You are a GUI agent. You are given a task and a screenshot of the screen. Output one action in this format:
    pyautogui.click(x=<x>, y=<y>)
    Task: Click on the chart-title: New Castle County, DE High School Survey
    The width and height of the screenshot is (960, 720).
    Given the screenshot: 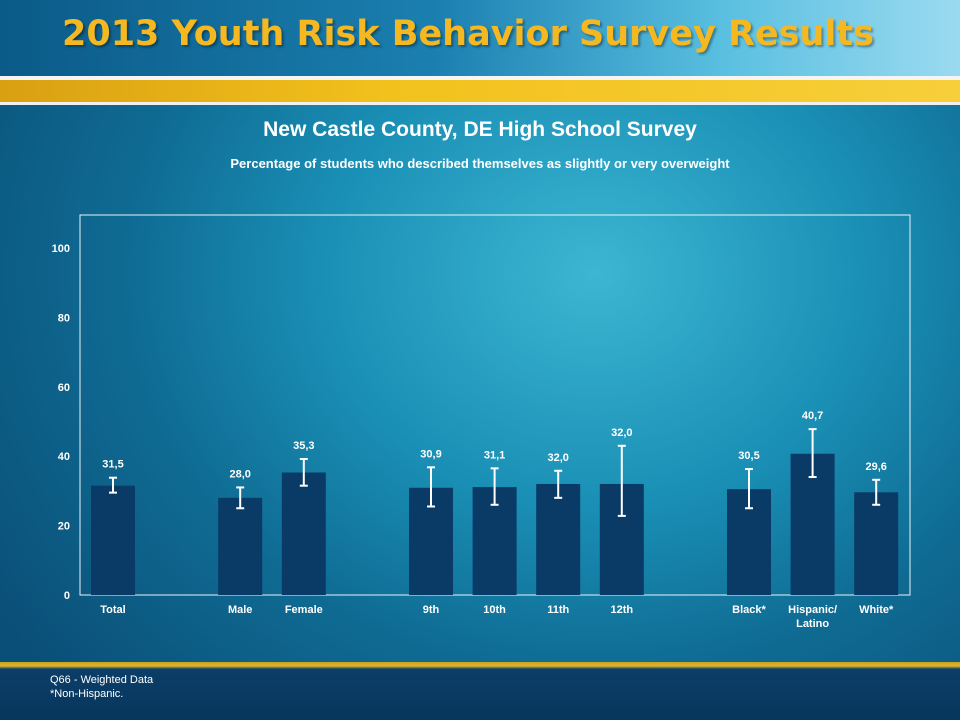 What is the action you would take?
    pyautogui.click(x=480, y=129)
    